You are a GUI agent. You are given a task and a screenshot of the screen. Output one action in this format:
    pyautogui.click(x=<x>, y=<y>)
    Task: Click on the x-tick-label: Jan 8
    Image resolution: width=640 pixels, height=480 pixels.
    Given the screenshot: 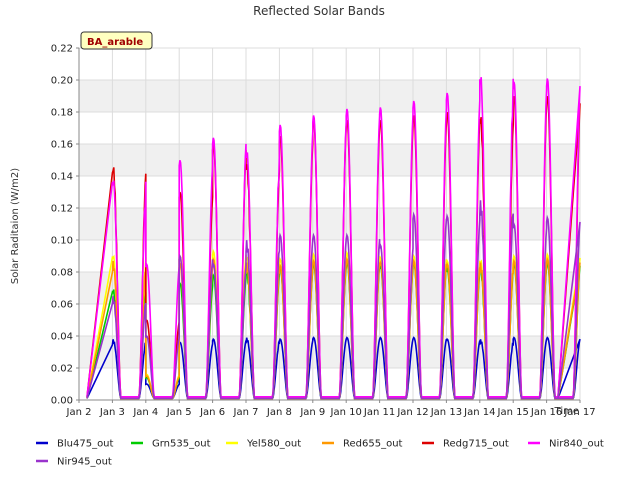 What is the action you would take?
    pyautogui.click(x=279, y=412)
    